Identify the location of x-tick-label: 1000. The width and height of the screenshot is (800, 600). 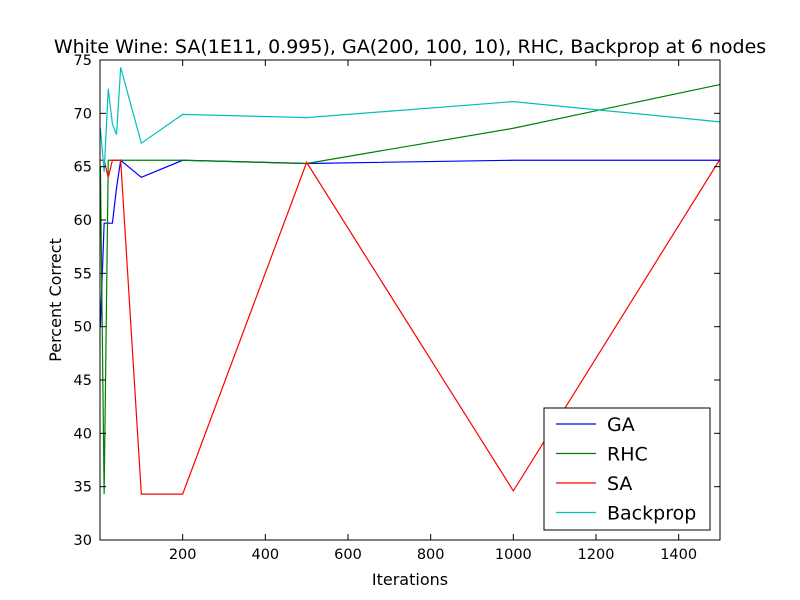
(513, 555).